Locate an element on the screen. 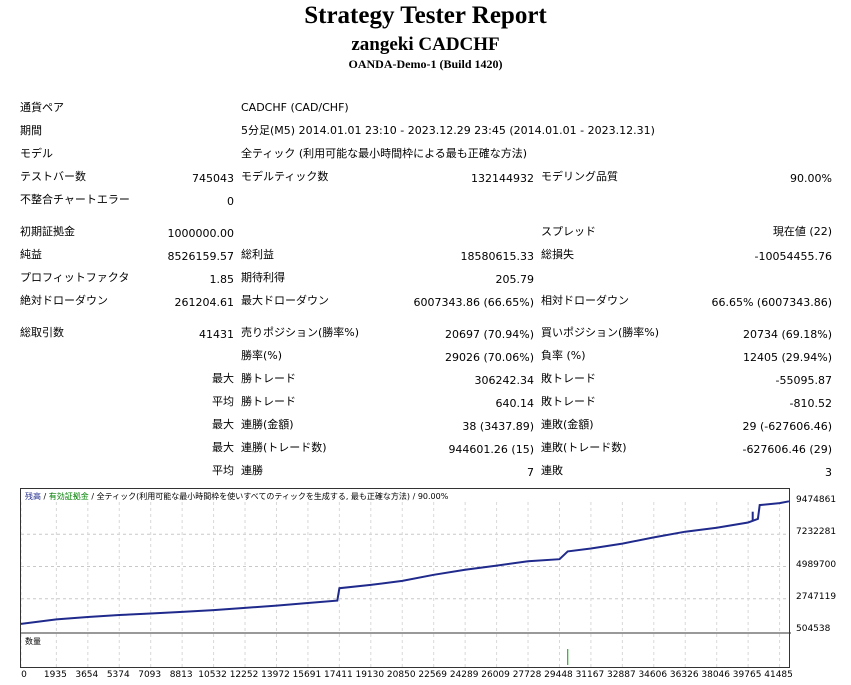 The width and height of the screenshot is (851, 685). ticks-label: モデルティック数 is located at coordinates (285, 176).